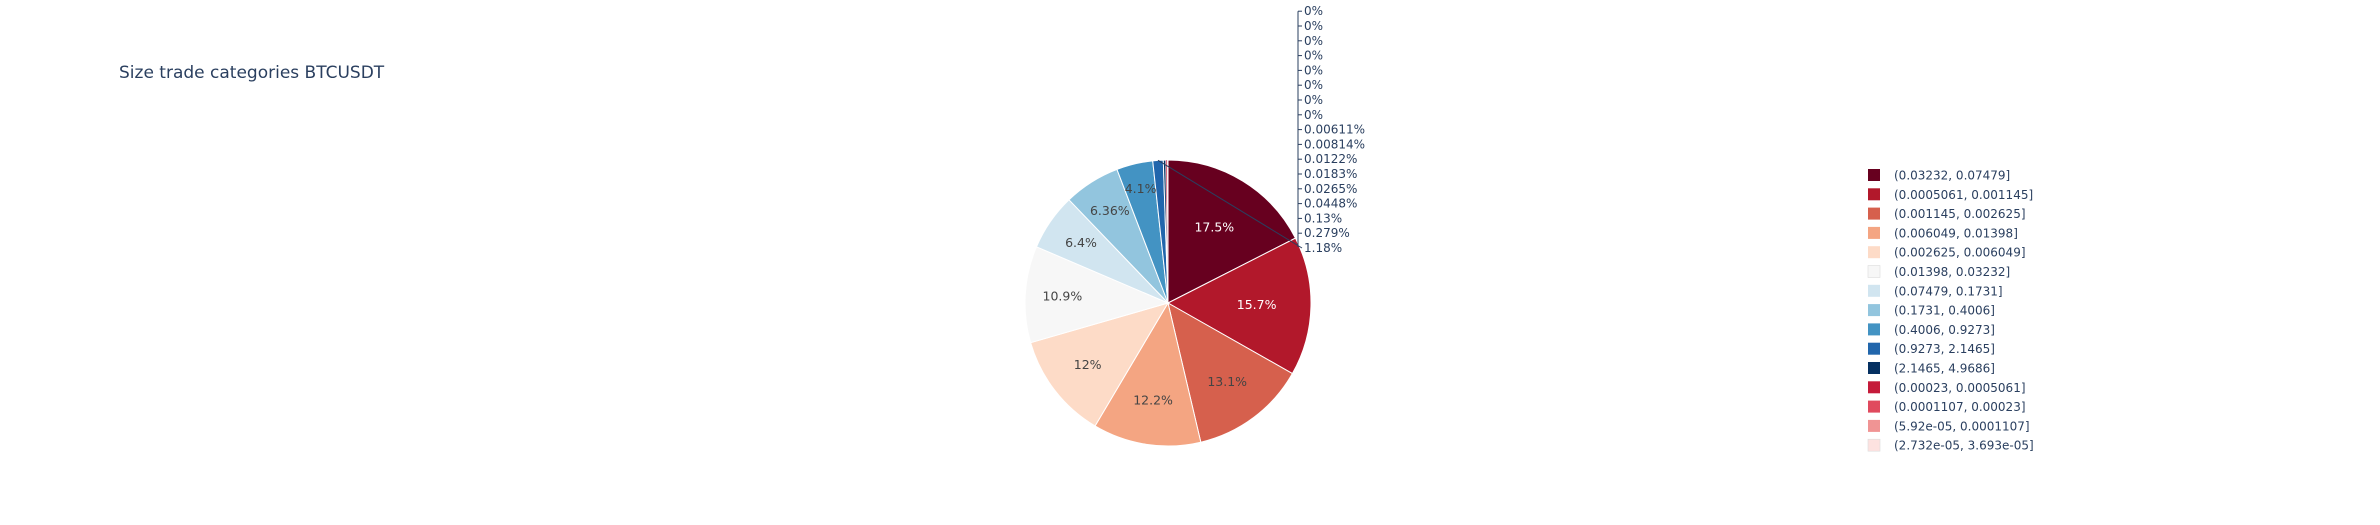 The height and width of the screenshot is (525, 2380). Describe the element at coordinates (1960, 253) in the screenshot. I see `legend-label-4: (0.002625, 0.006049]` at that location.